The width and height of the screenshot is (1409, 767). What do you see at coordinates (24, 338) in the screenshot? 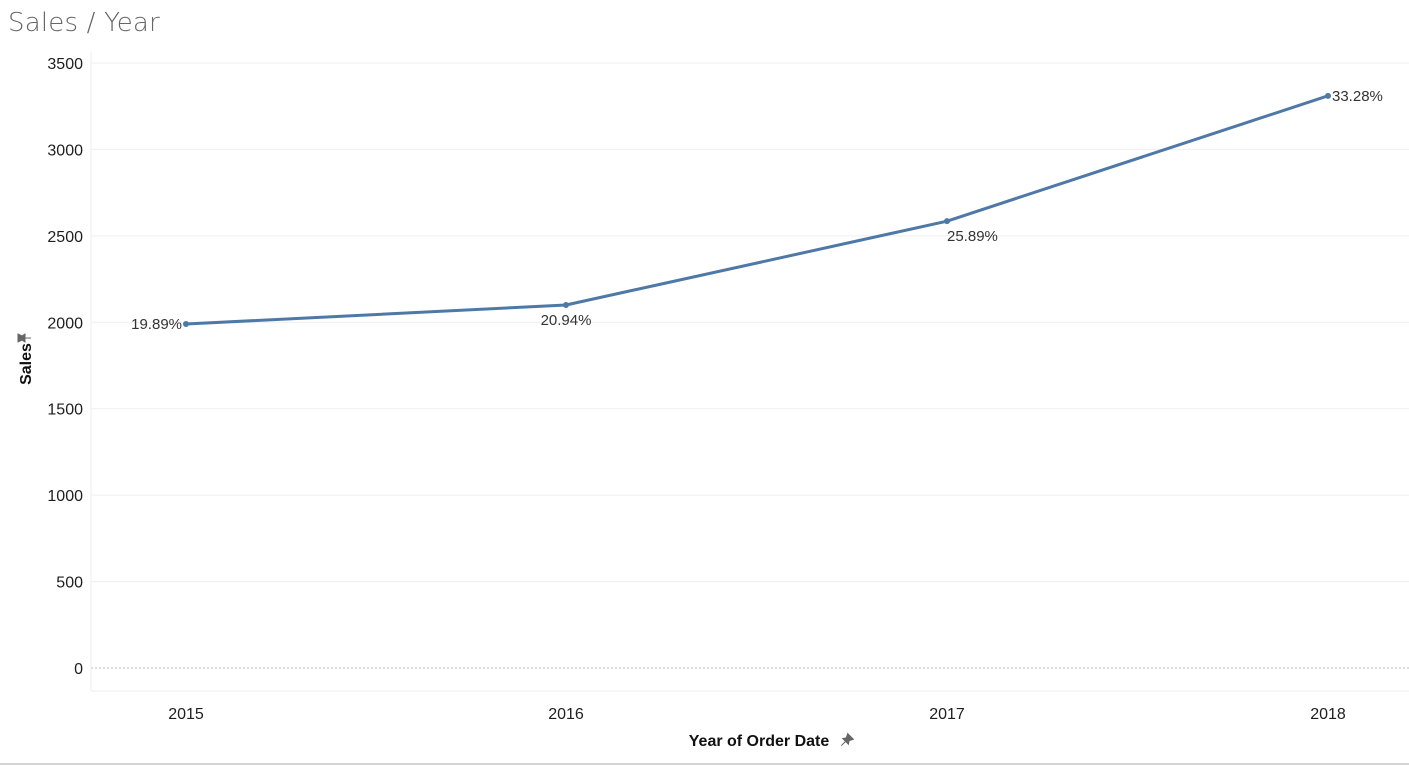
I see `y-axis-pin-icon` at bounding box center [24, 338].